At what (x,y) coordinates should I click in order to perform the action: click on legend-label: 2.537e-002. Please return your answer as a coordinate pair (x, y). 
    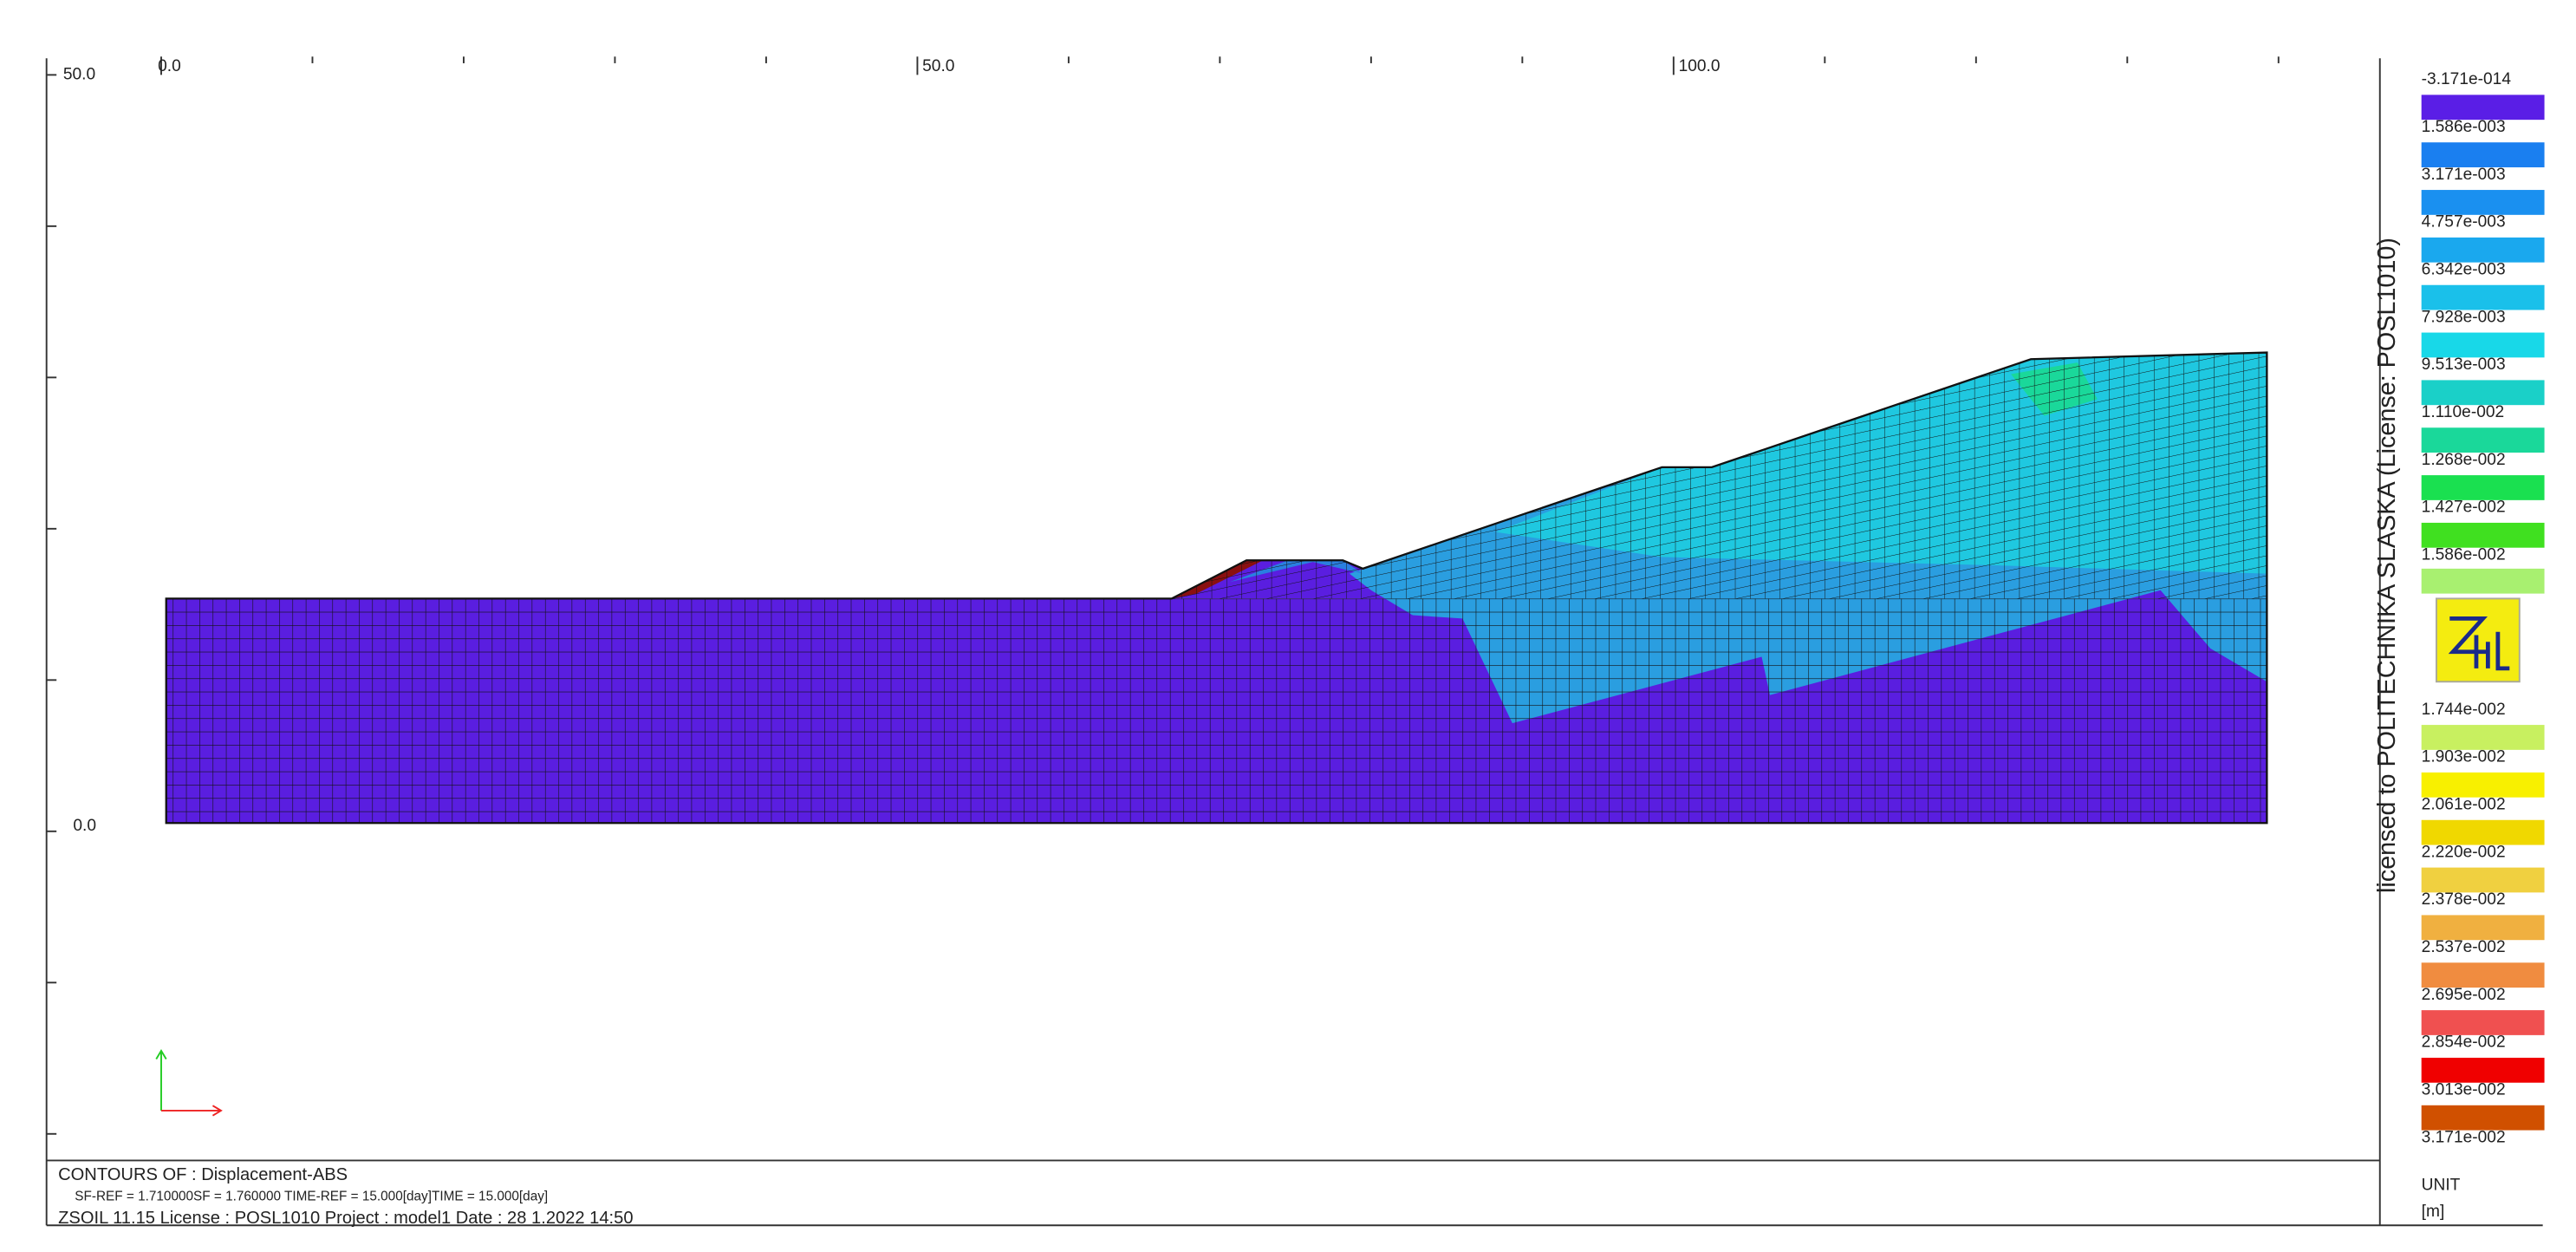
    Looking at the image, I should click on (2464, 947).